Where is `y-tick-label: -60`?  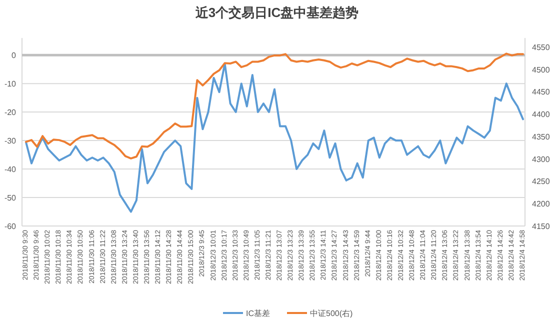 y-tick-label: -60 is located at coordinates (10, 226).